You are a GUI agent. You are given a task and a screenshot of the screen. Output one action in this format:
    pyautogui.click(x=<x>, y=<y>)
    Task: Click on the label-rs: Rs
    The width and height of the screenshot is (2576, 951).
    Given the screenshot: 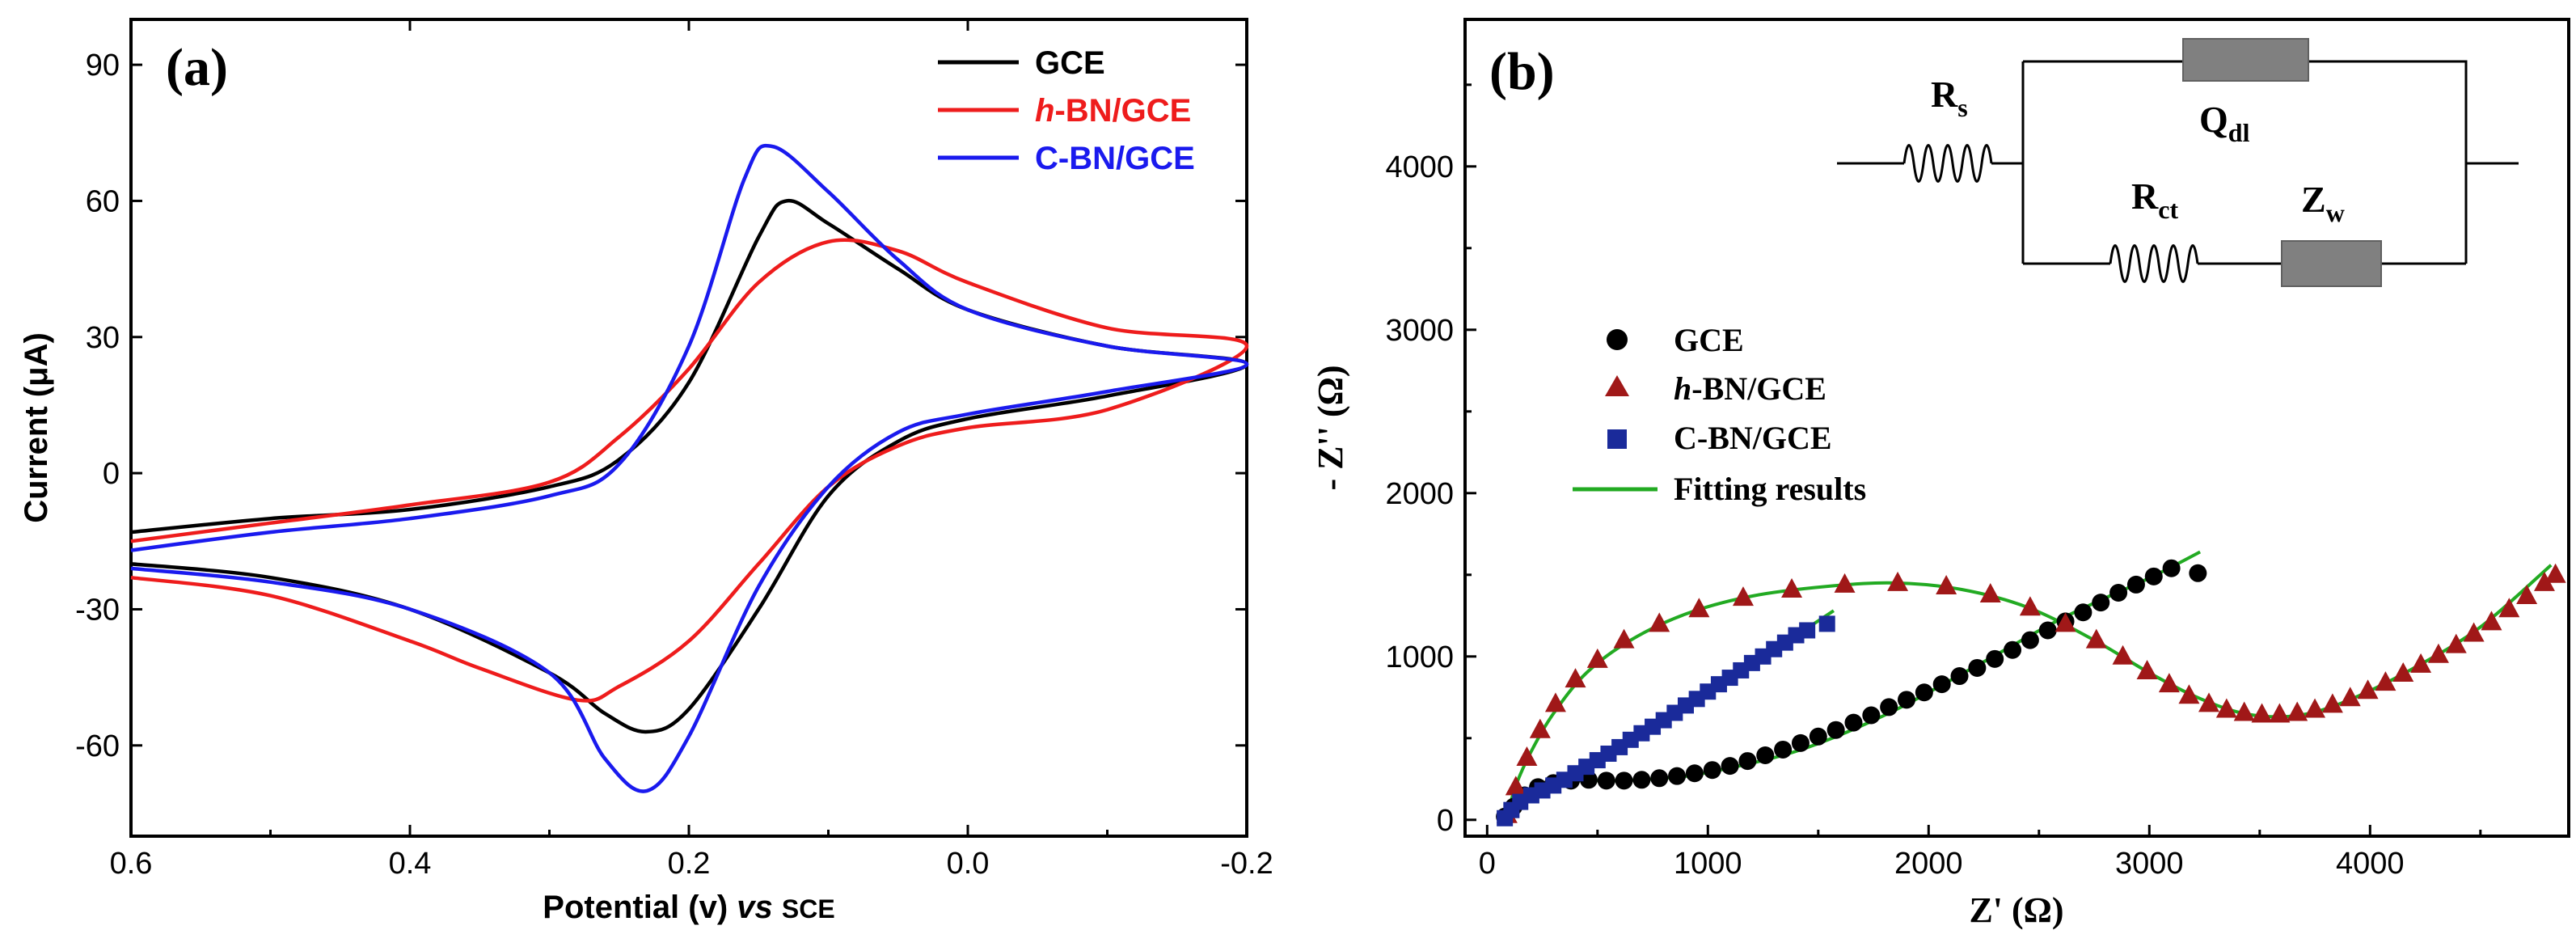 What is the action you would take?
    pyautogui.click(x=1949, y=98)
    